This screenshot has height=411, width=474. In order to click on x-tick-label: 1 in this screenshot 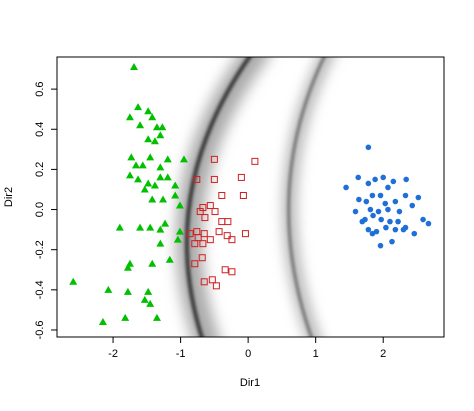, I will do `click(316, 354)`.